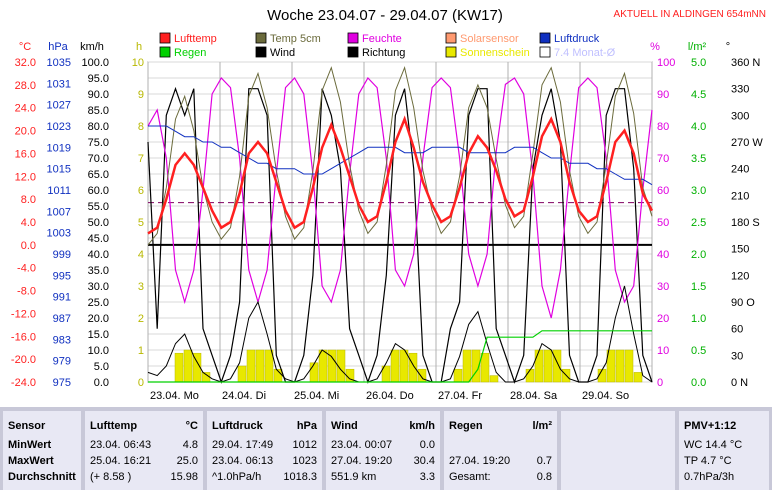 Image resolution: width=772 pixels, height=490 pixels. What do you see at coordinates (26, 269) in the screenshot?
I see `temp-tick-label: -4.0` at bounding box center [26, 269].